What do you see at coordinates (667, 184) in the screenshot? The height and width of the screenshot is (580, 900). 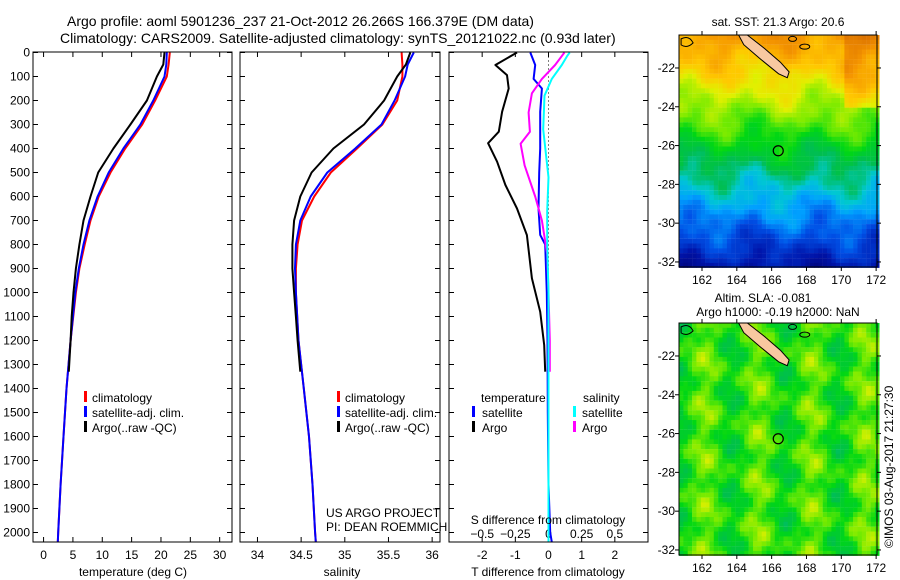 I see `lat-tick-label: -28` at bounding box center [667, 184].